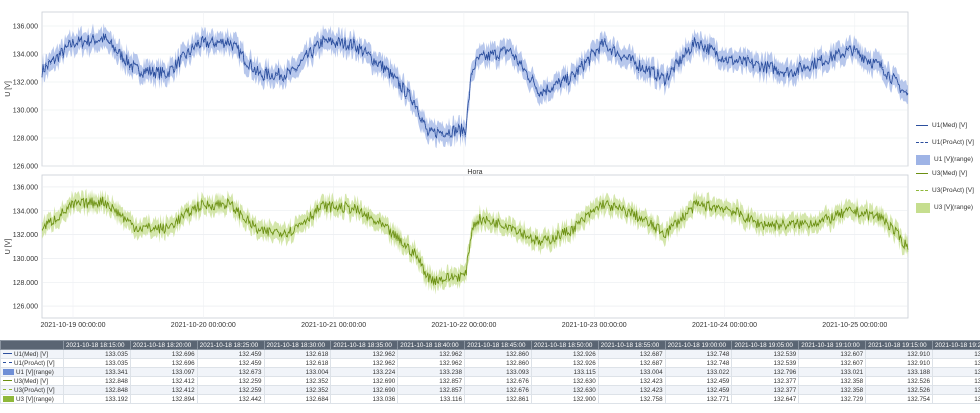  Describe the element at coordinates (25, 307) in the screenshot. I see `y-tick-label: 126.000` at that location.